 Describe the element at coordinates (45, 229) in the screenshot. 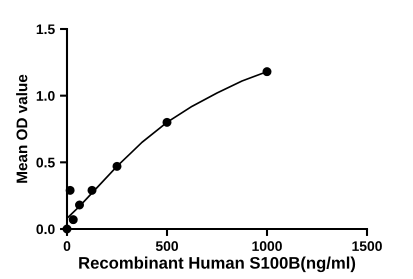

I see `y-tick-label: 0.0` at that location.